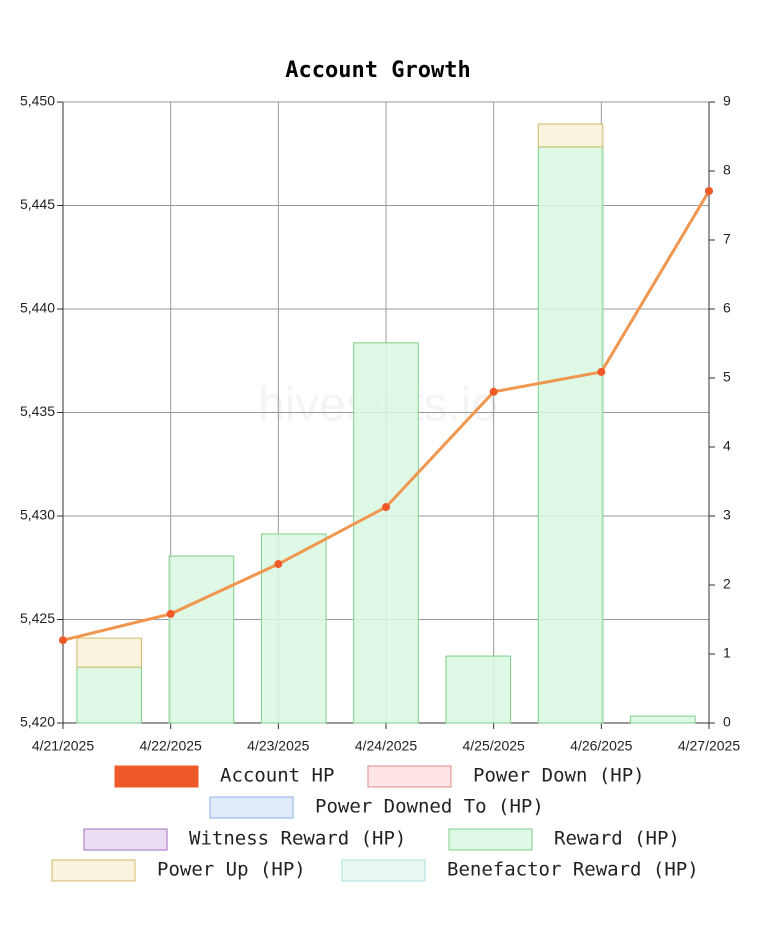  I want to click on y-tick-label: 5,445, so click(37, 204).